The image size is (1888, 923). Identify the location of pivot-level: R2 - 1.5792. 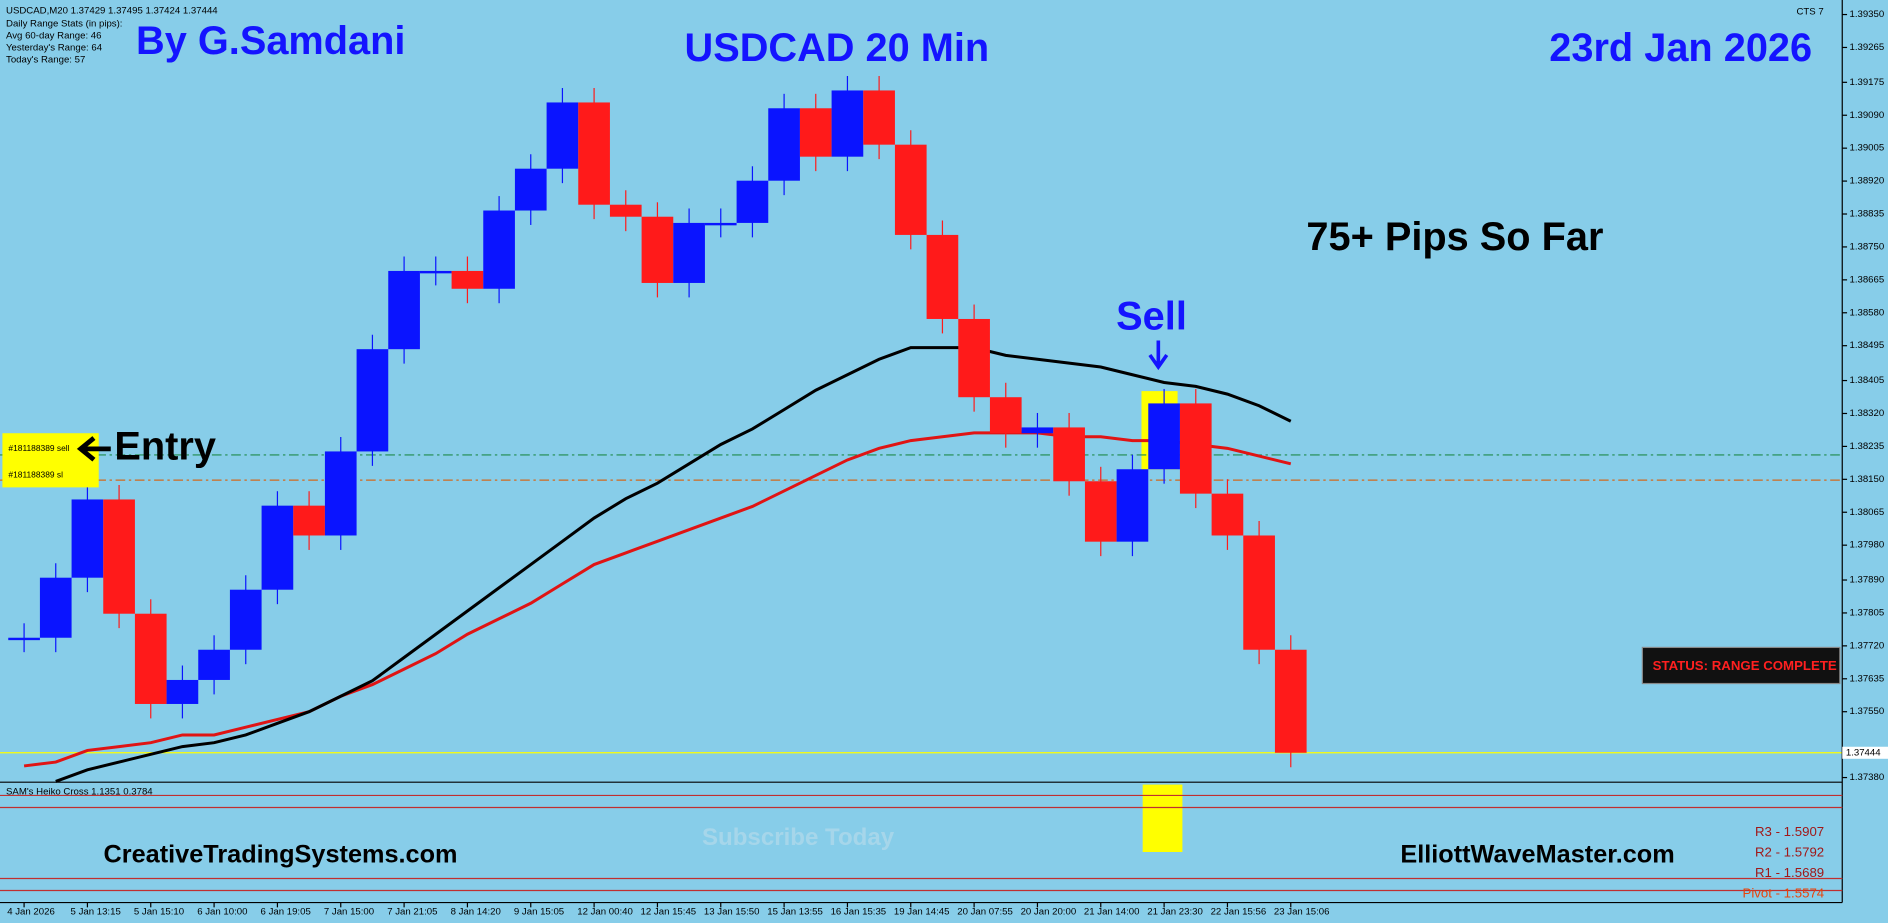
(1789, 852).